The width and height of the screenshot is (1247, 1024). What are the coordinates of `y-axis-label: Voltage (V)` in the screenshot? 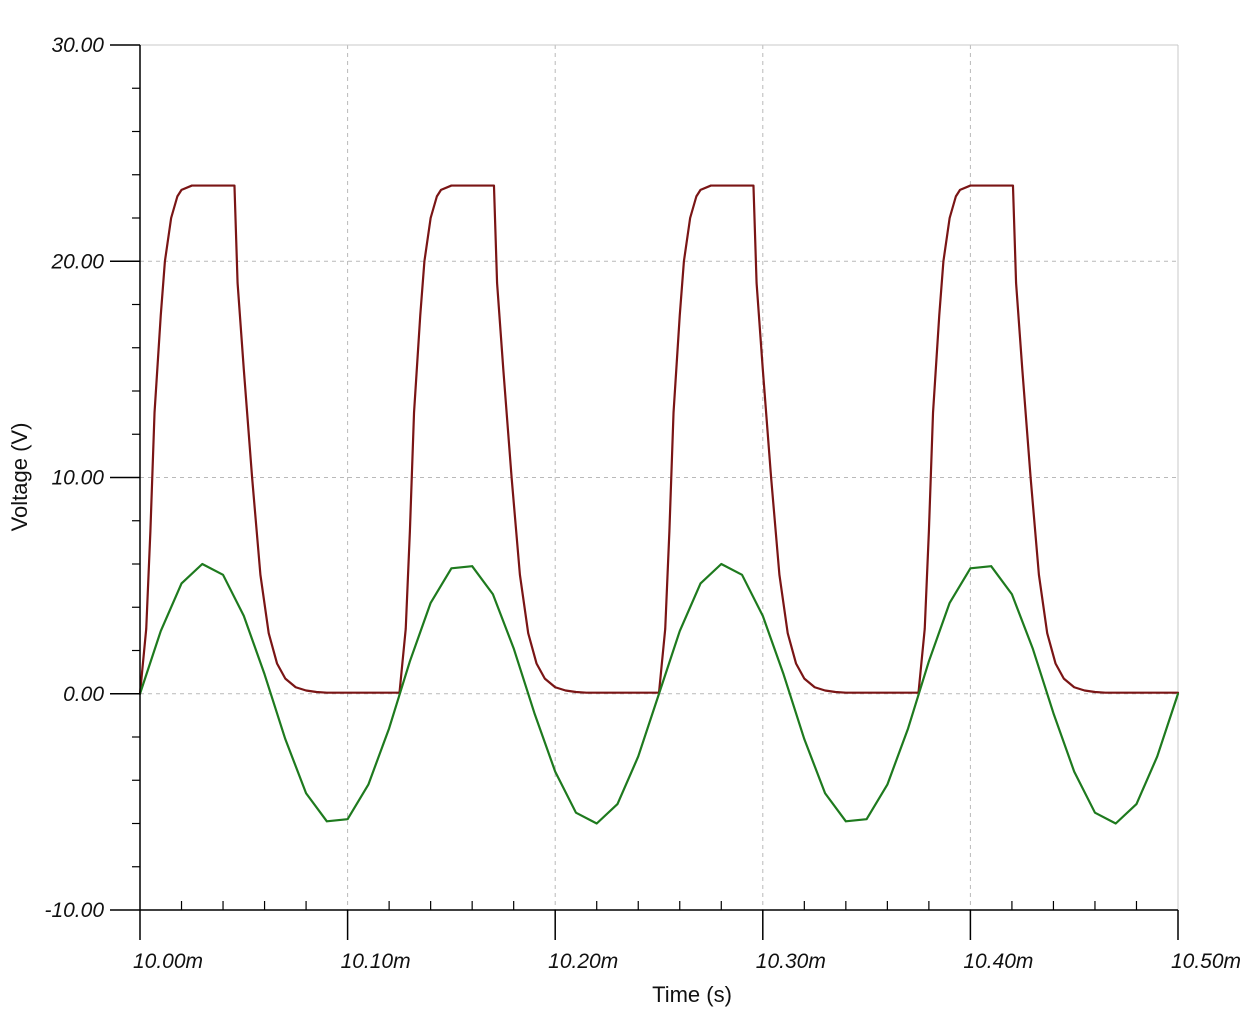 It's located at (19, 477).